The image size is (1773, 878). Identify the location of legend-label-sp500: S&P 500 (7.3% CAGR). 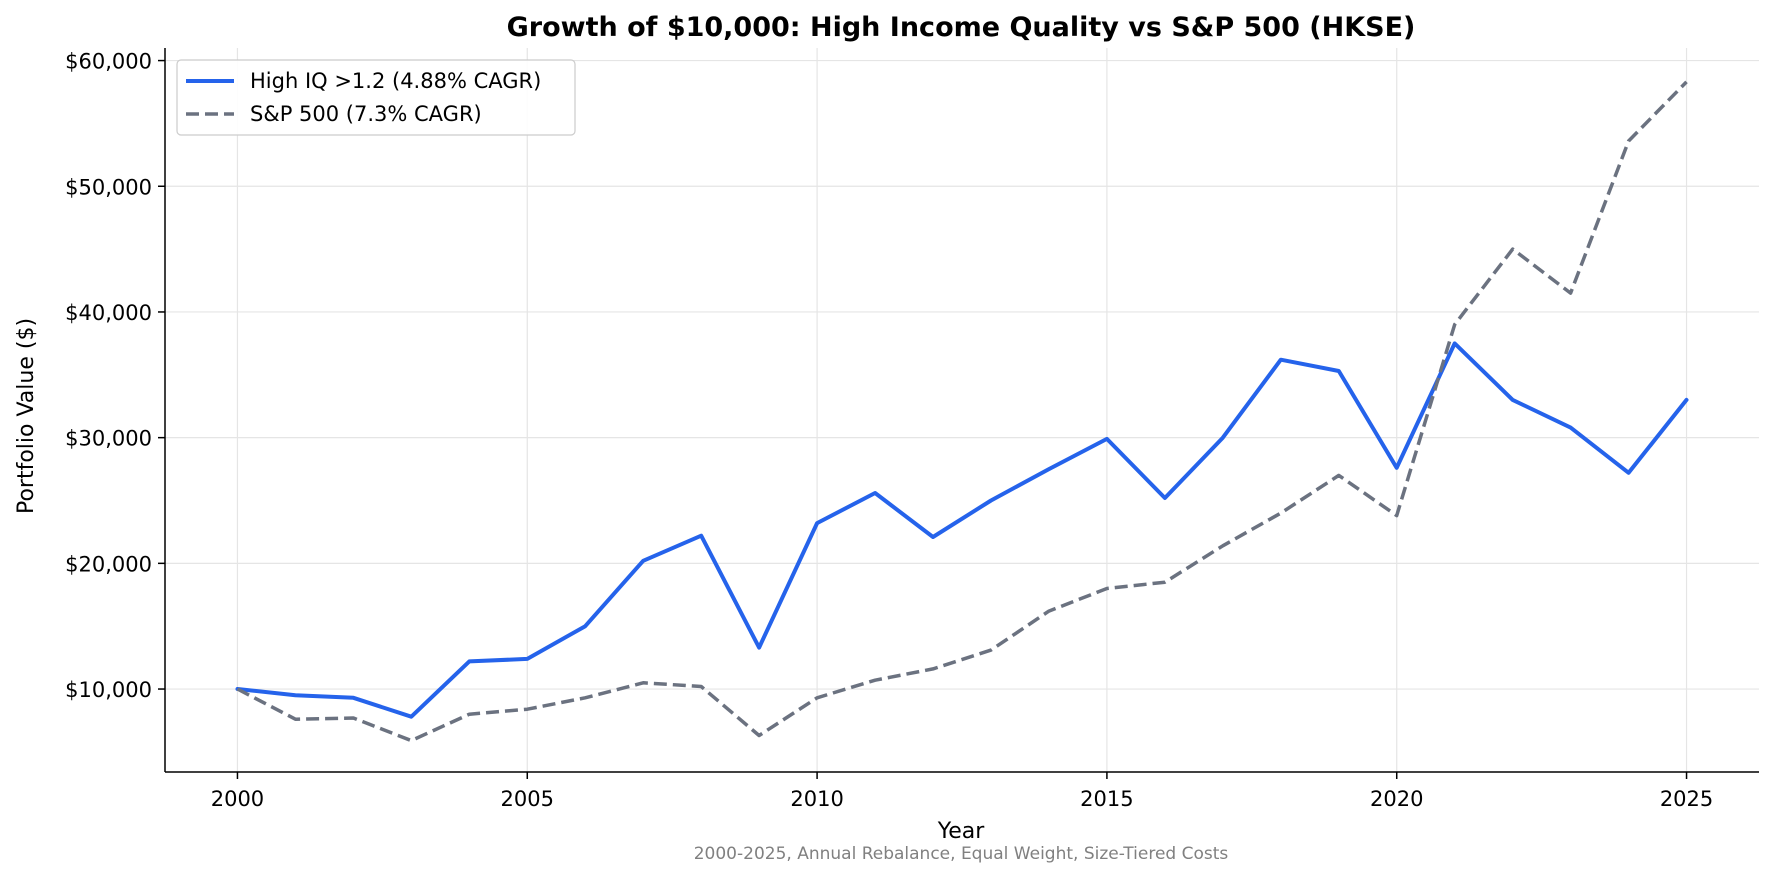
(366, 114).